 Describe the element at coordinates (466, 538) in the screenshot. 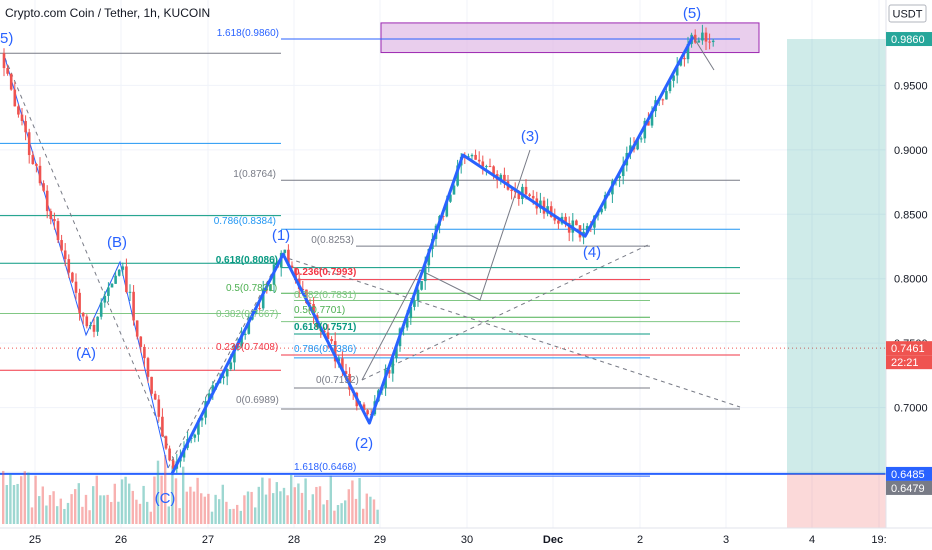

I see `time-axis: 25 26 27 28 29 30 Dec 2 3 4 19:` at that location.